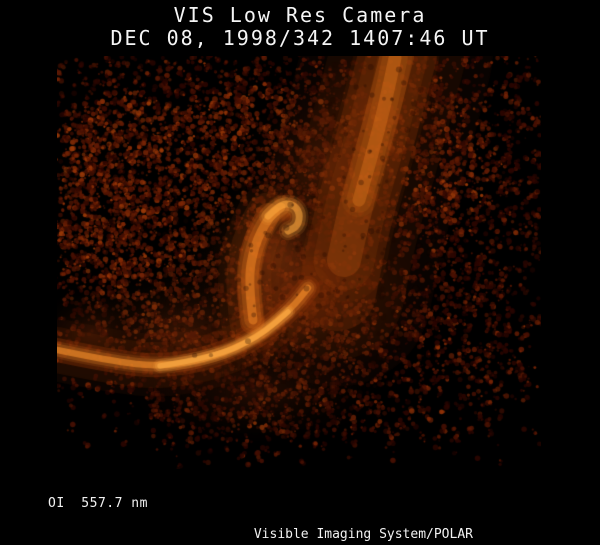 Image resolution: width=600 pixels, height=545 pixels. What do you see at coordinates (300, 38) in the screenshot?
I see `timestamp-title: DEC 08, 1998/342 1407:46 UT` at bounding box center [300, 38].